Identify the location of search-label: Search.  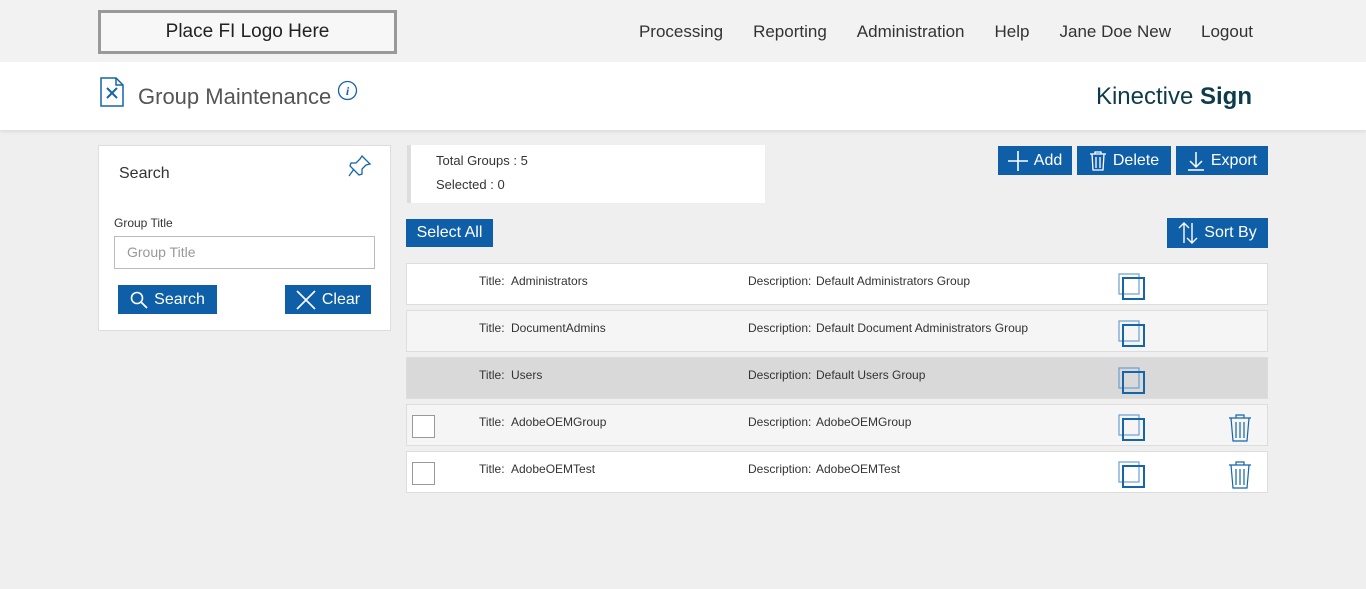
(179, 299).